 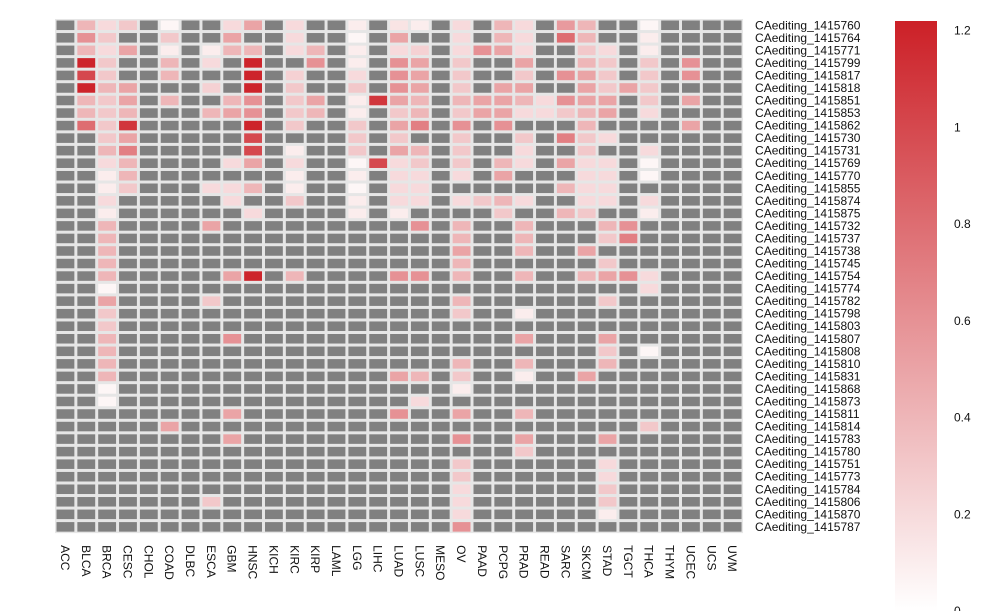 What do you see at coordinates (933, 316) in the screenshot?
I see `colorbar: 0 0.2 0.4 0.6 0.8 1 1.2` at bounding box center [933, 316].